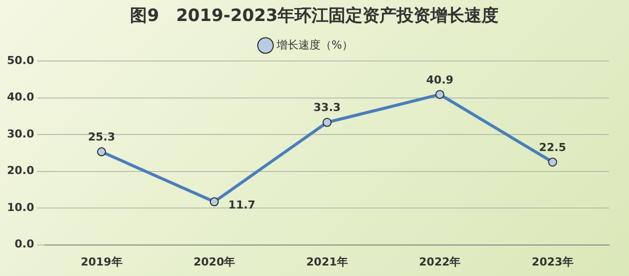  Describe the element at coordinates (553, 261) in the screenshot. I see `x-tick-label: 2023年` at that location.